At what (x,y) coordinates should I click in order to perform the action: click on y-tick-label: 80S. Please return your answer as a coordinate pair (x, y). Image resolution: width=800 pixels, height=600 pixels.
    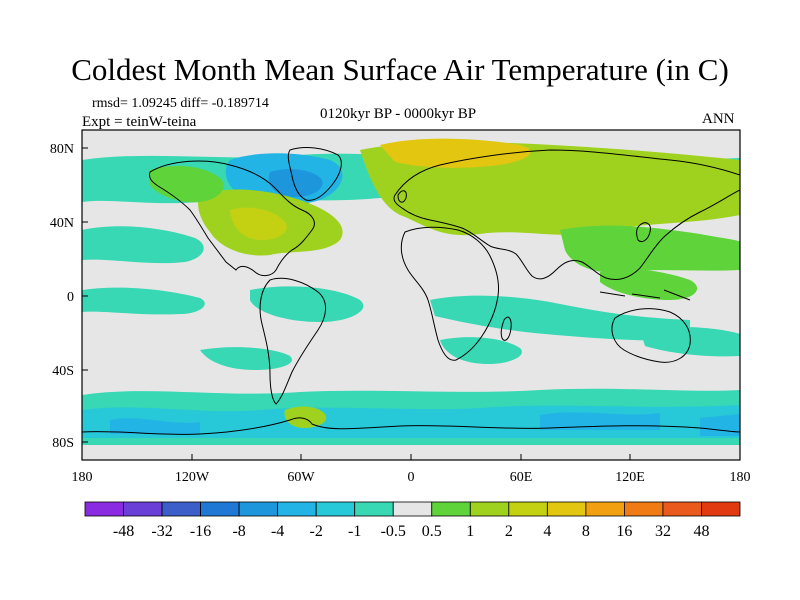
    Looking at the image, I should click on (63, 443).